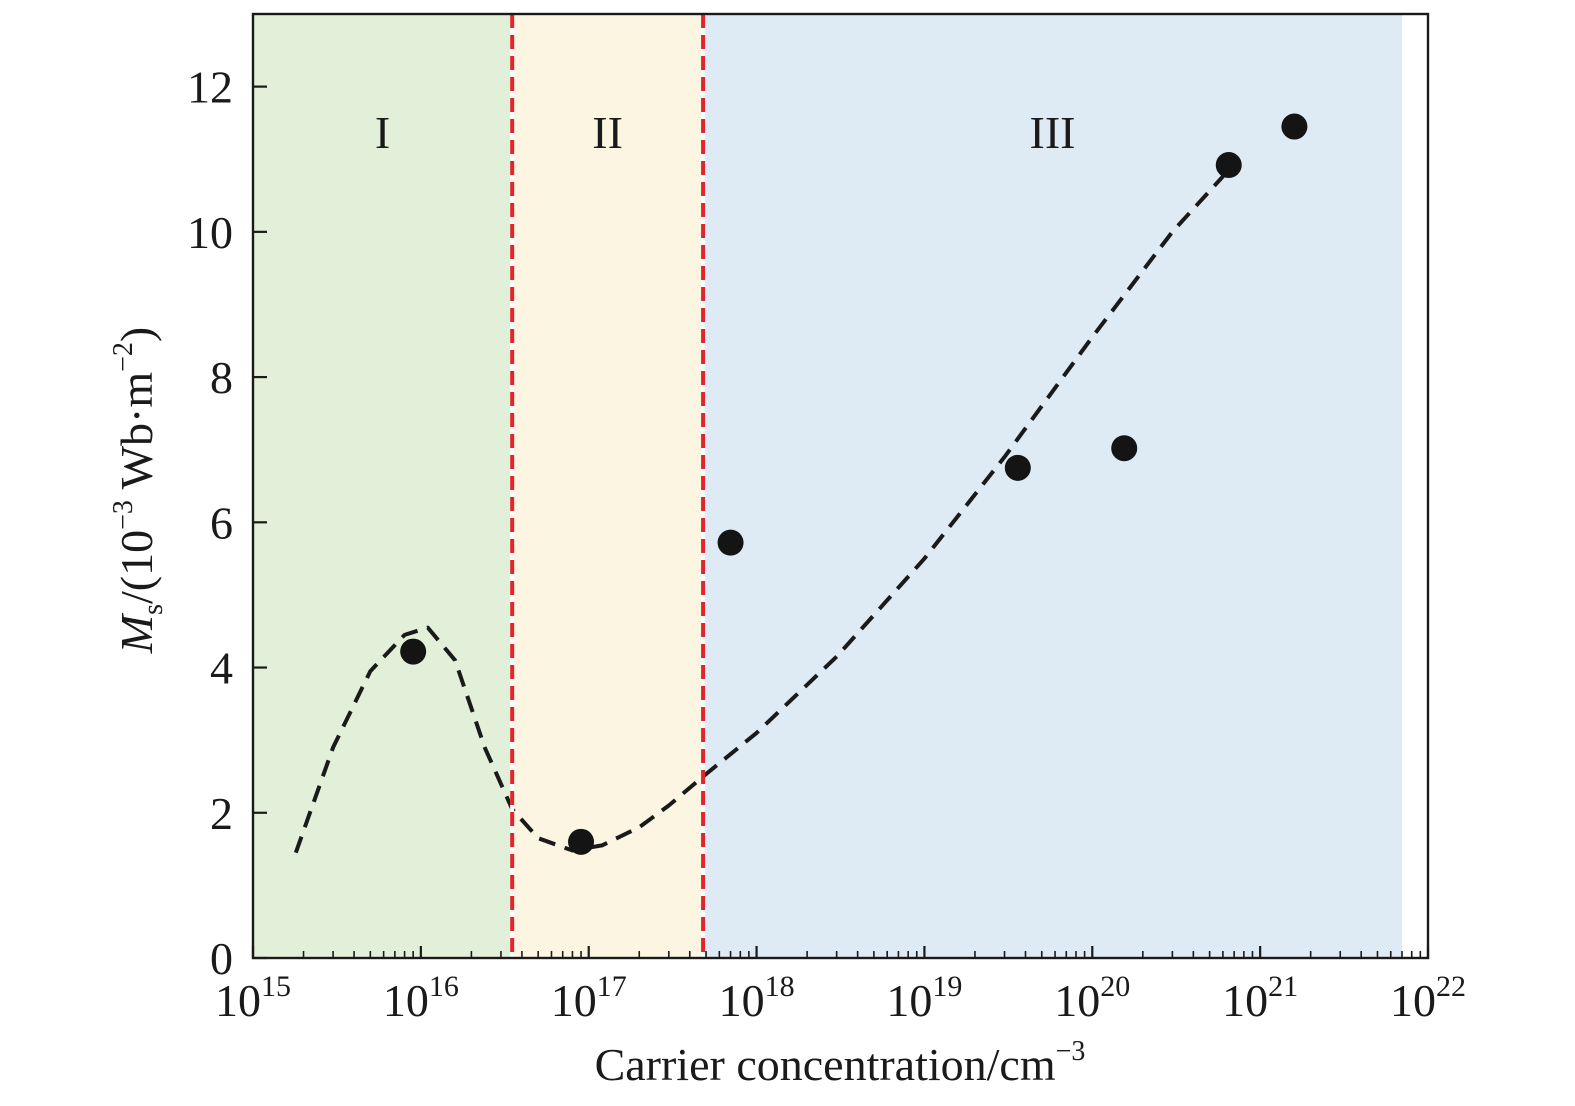  I want to click on region-3-label: III, so click(1053, 132).